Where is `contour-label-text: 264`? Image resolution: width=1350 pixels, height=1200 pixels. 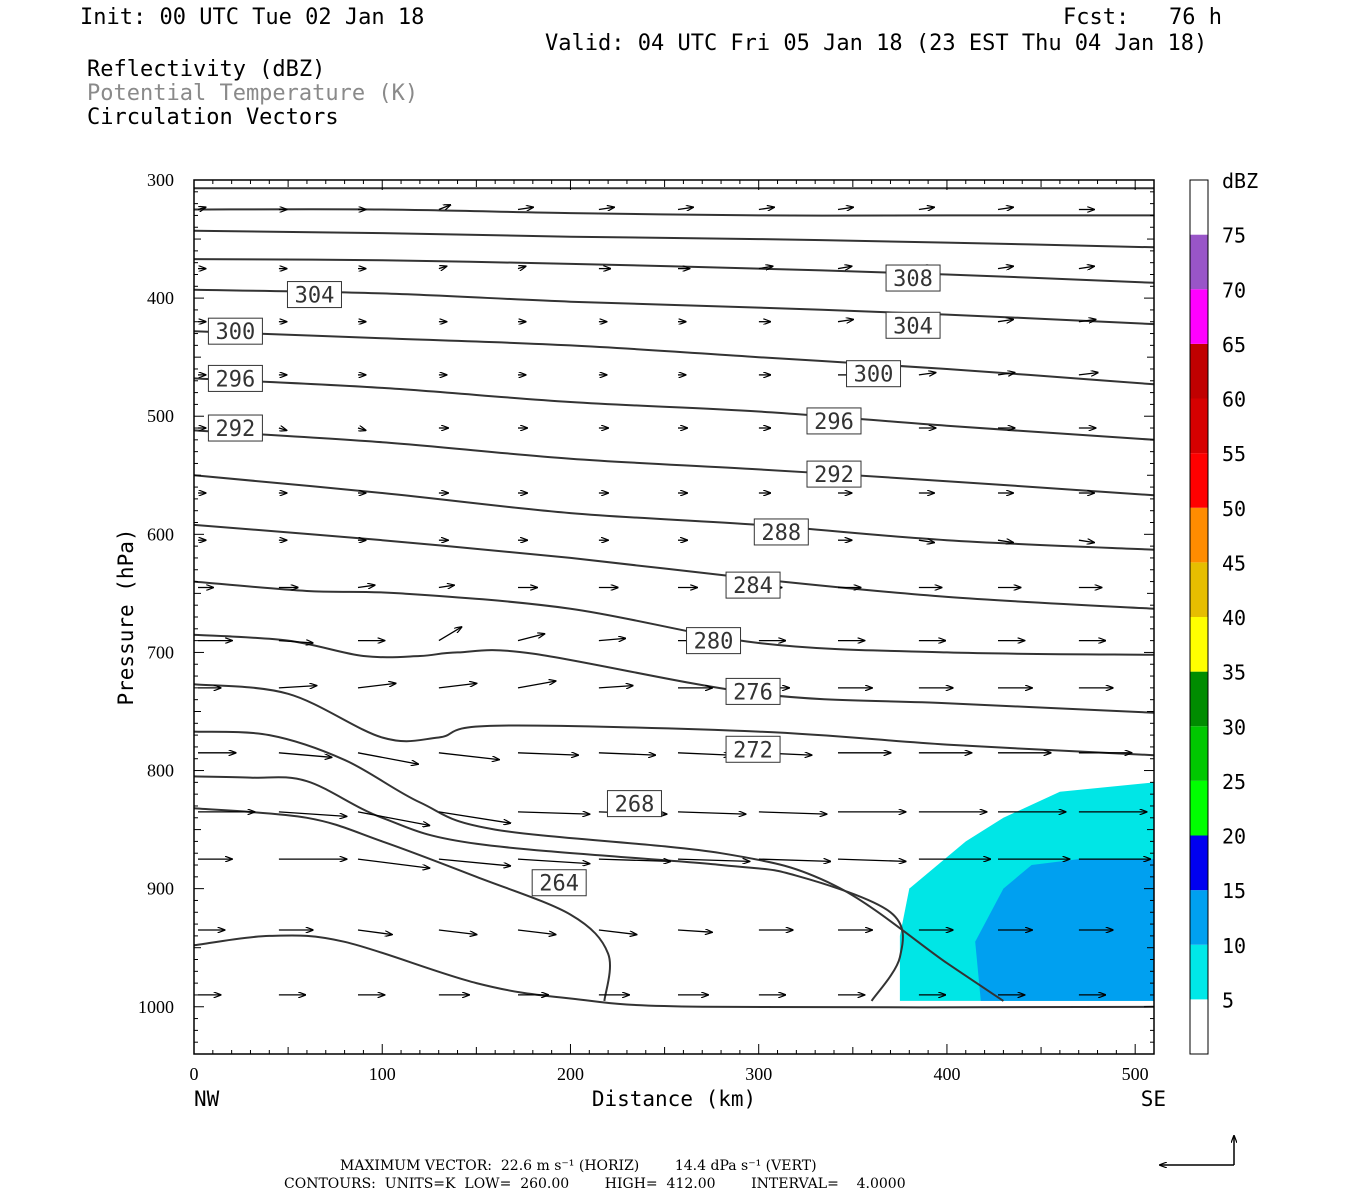 contour-label-text: 264 is located at coordinates (559, 884).